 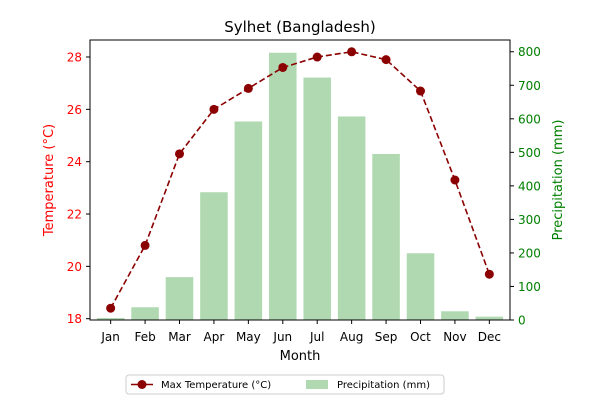 I want to click on precipitation-bar-may, so click(x=248, y=220).